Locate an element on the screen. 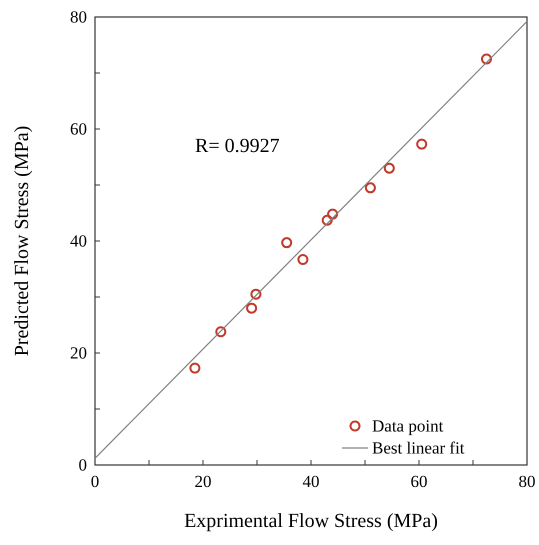 Image resolution: width=539 pixels, height=545 pixels. x-tick-label: 60 is located at coordinates (419, 481).